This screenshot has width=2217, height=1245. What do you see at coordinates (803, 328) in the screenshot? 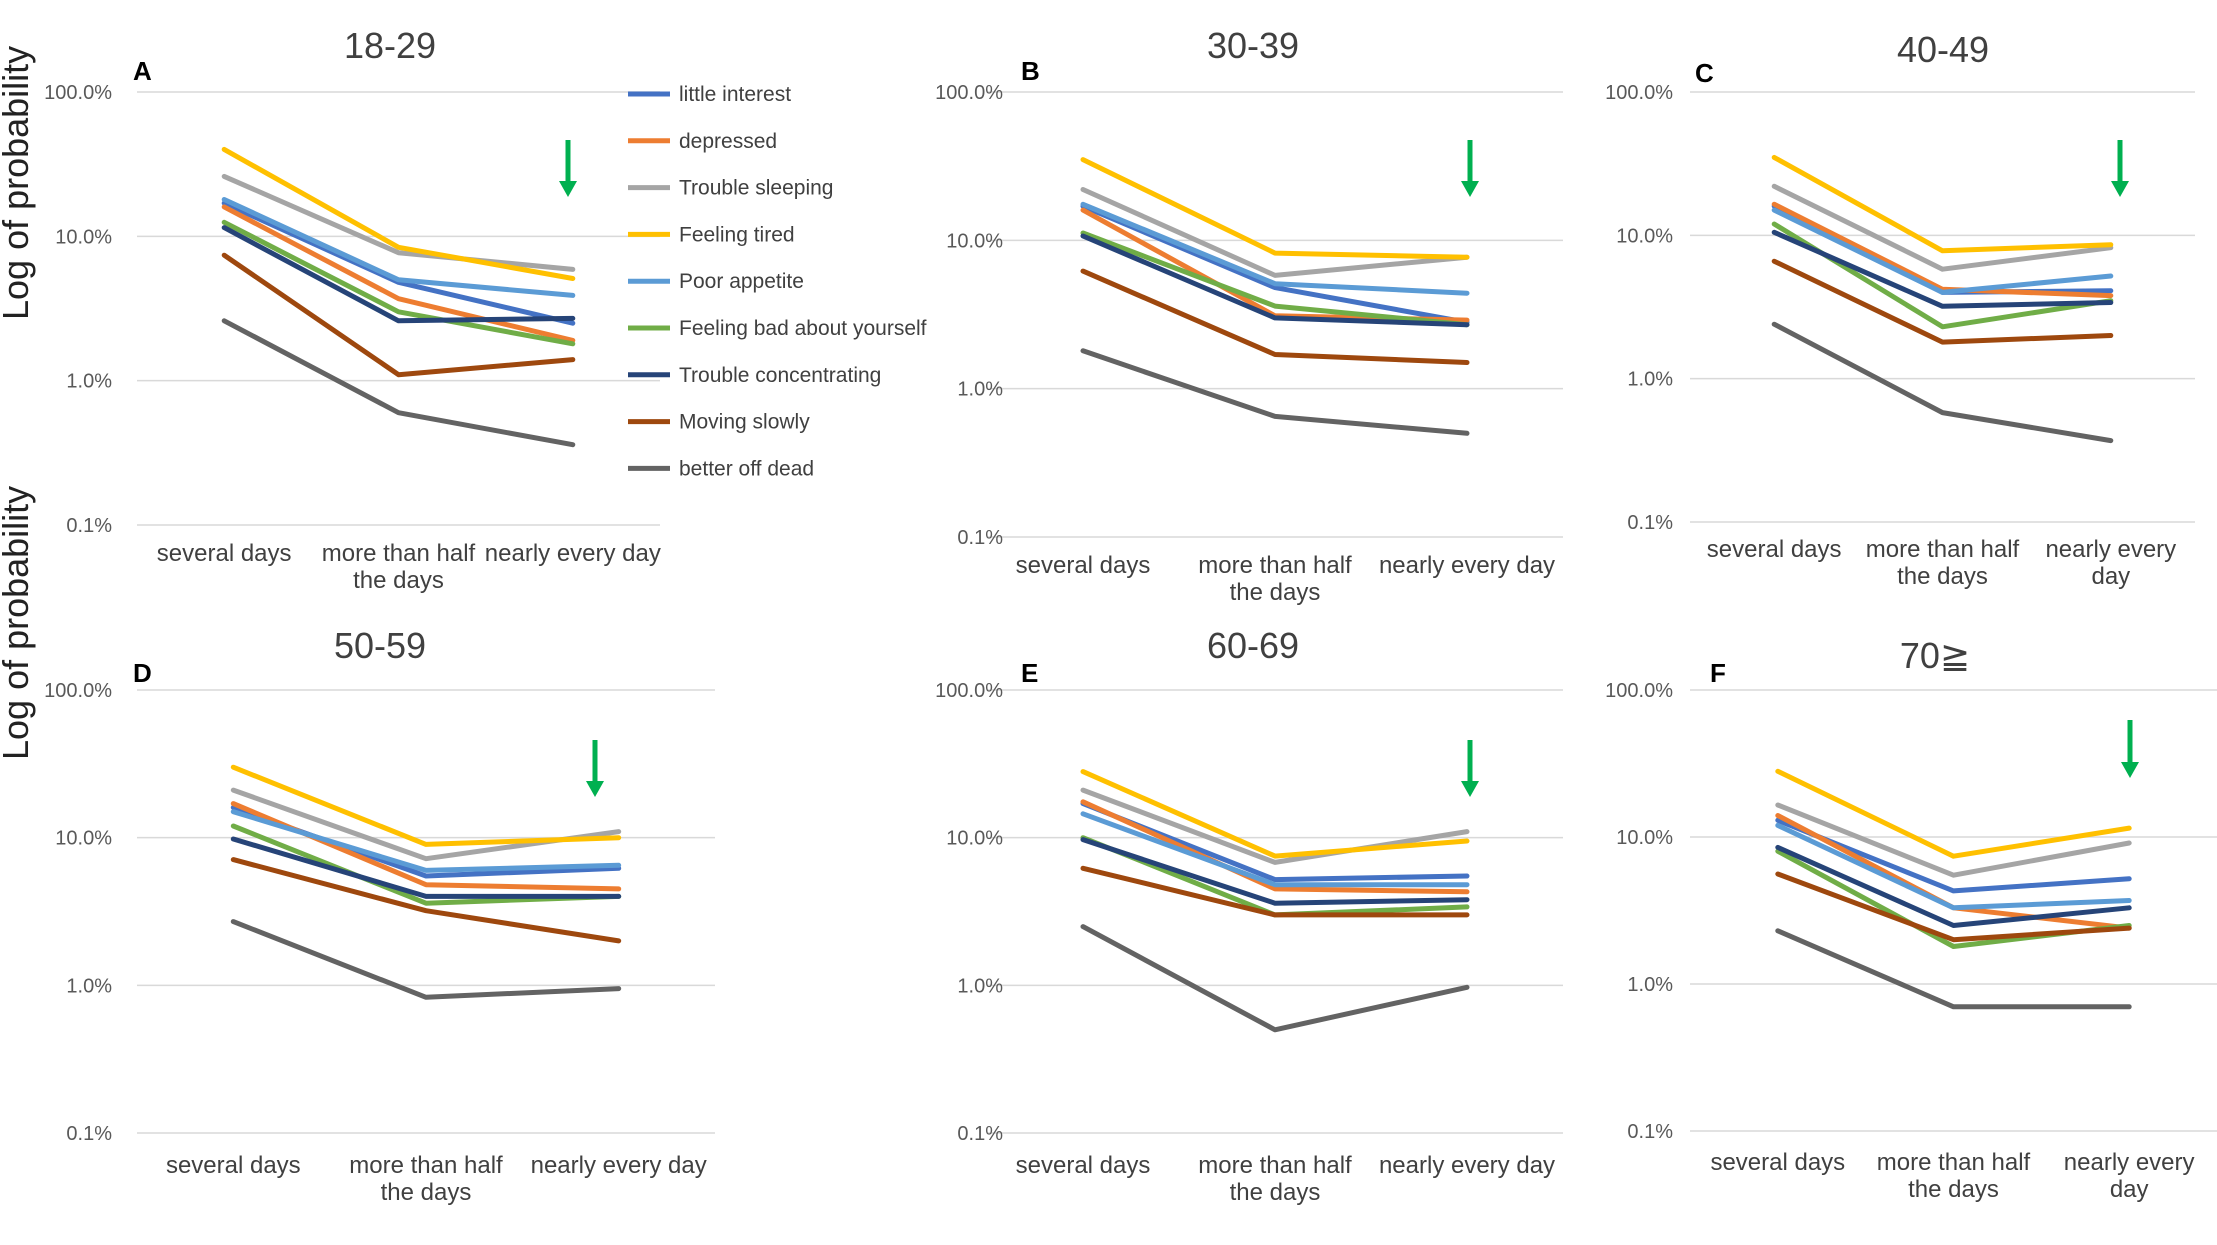
I see `legend-label: Feeling bad about yourself` at bounding box center [803, 328].